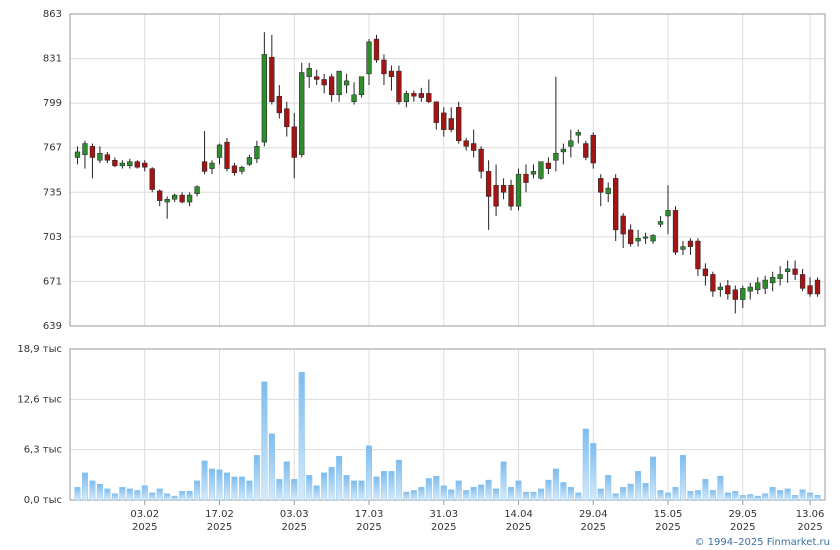  What do you see at coordinates (144, 514) in the screenshot?
I see `x-tick-label: 03.02` at bounding box center [144, 514].